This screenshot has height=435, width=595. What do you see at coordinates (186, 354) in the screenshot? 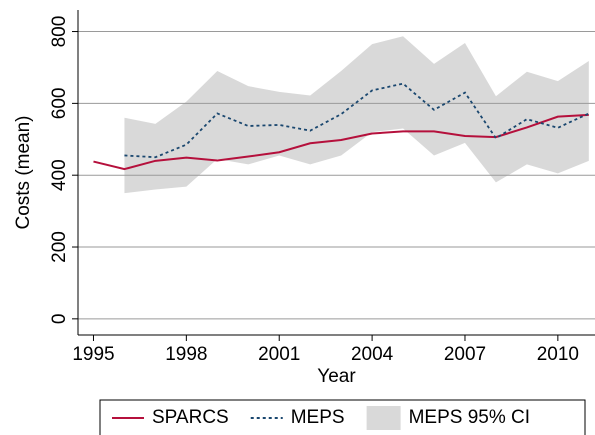
I see `x-tick-label: 1998` at bounding box center [186, 354].